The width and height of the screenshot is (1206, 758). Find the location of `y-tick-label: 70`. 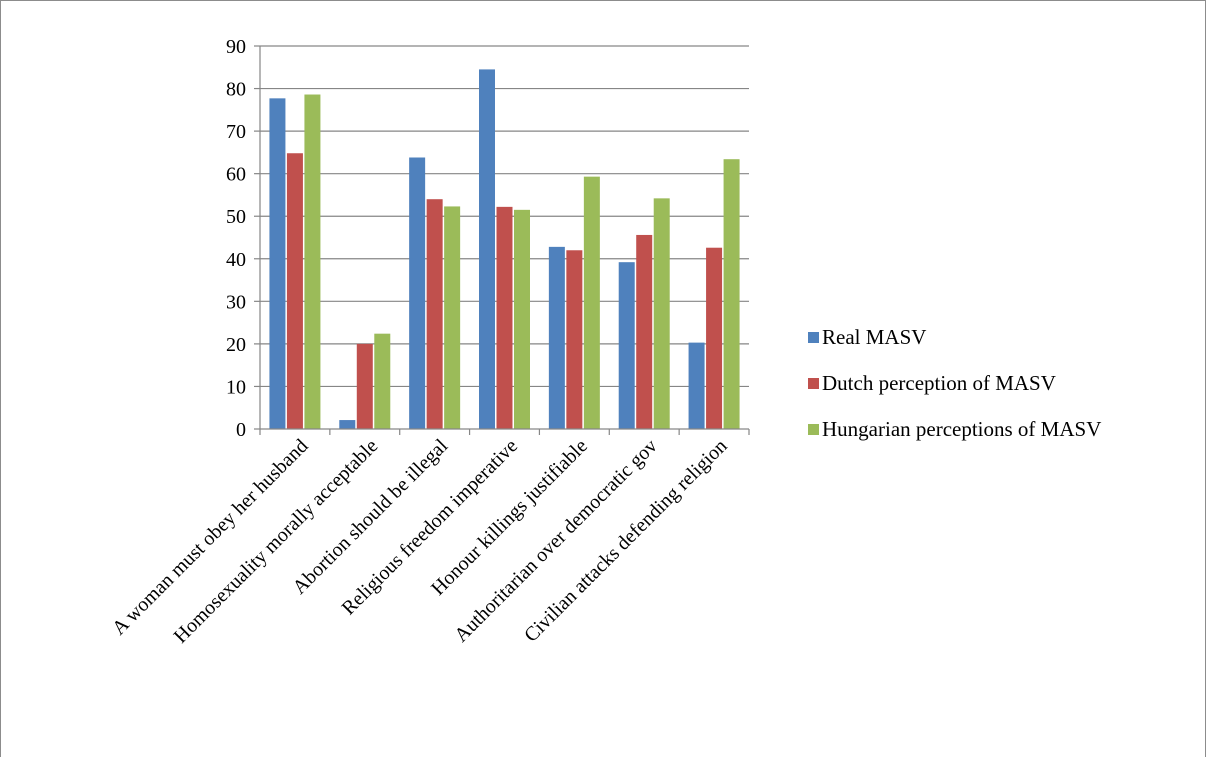

y-tick-label: 70 is located at coordinates (236, 132).